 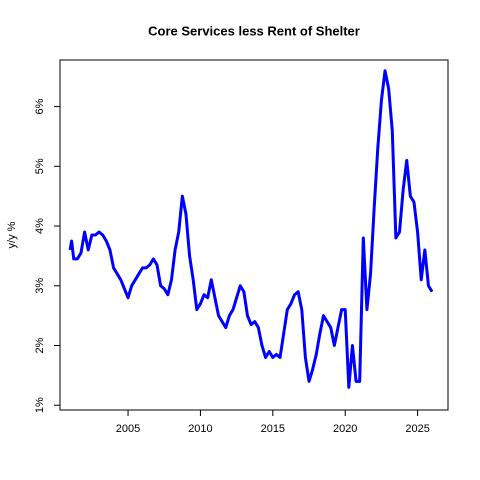 I want to click on x-tick-label: 2025, so click(x=417, y=429).